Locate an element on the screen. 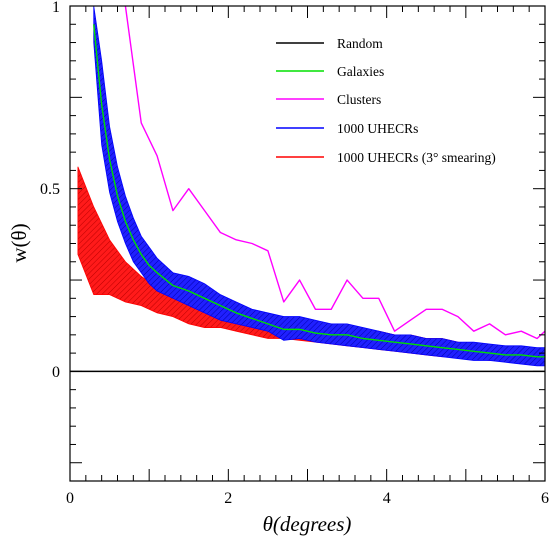 This screenshot has height=544, width=550. y-tick-label-0: 0 is located at coordinates (56, 372).